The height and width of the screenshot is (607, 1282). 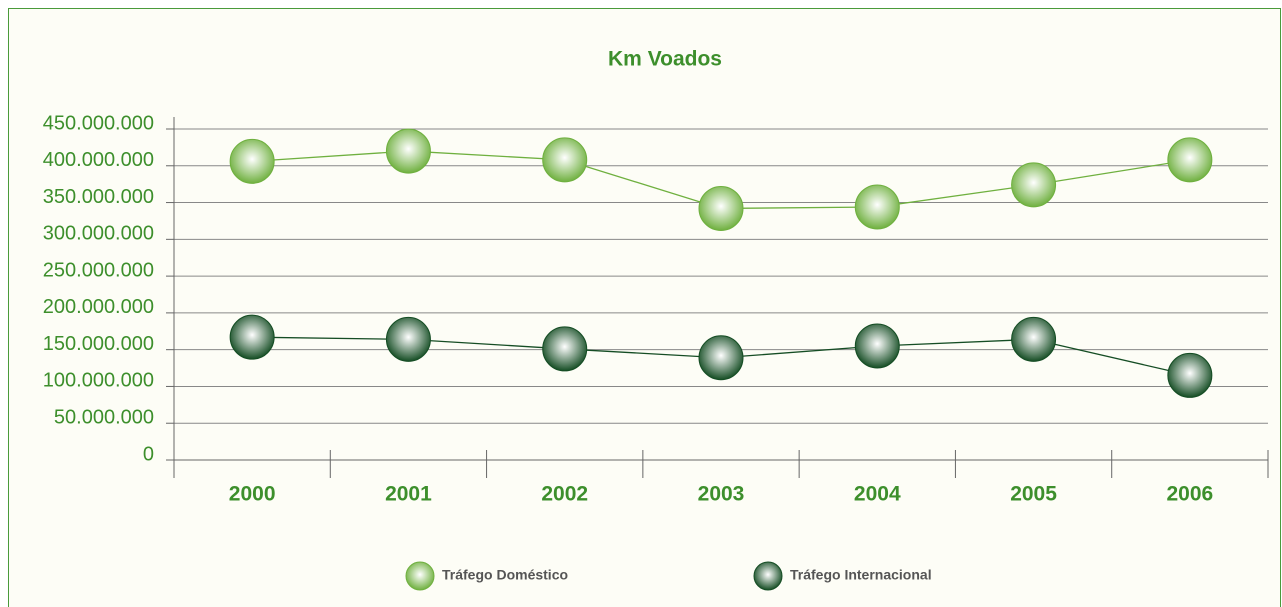 I want to click on y-tick-label: 250.000.000, so click(x=98, y=270).